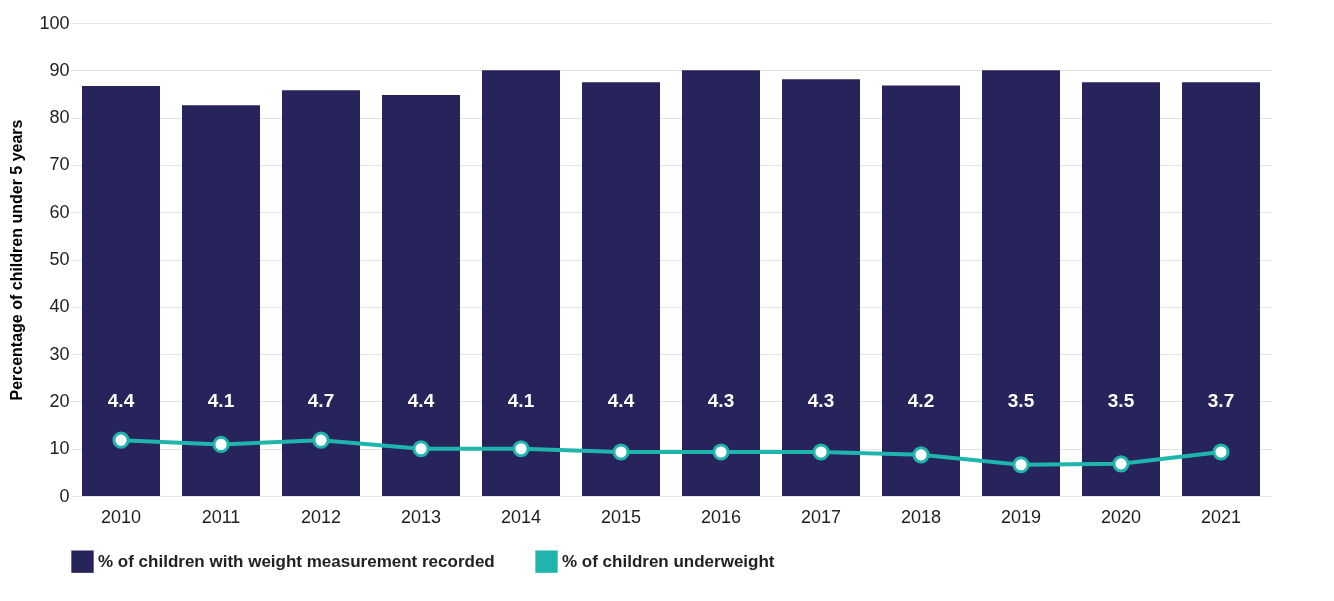 This screenshot has height=601, width=1334. Describe the element at coordinates (17, 260) in the screenshot. I see `y-axis-title: Percentage of children under 5 years` at that location.